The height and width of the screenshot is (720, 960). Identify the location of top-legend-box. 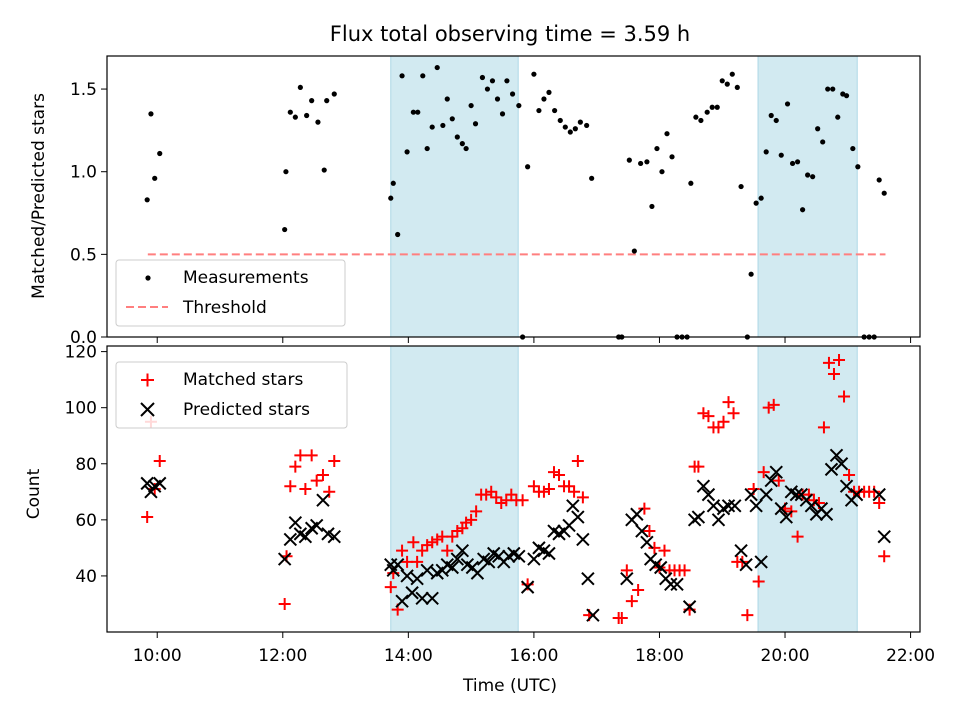
(230, 293).